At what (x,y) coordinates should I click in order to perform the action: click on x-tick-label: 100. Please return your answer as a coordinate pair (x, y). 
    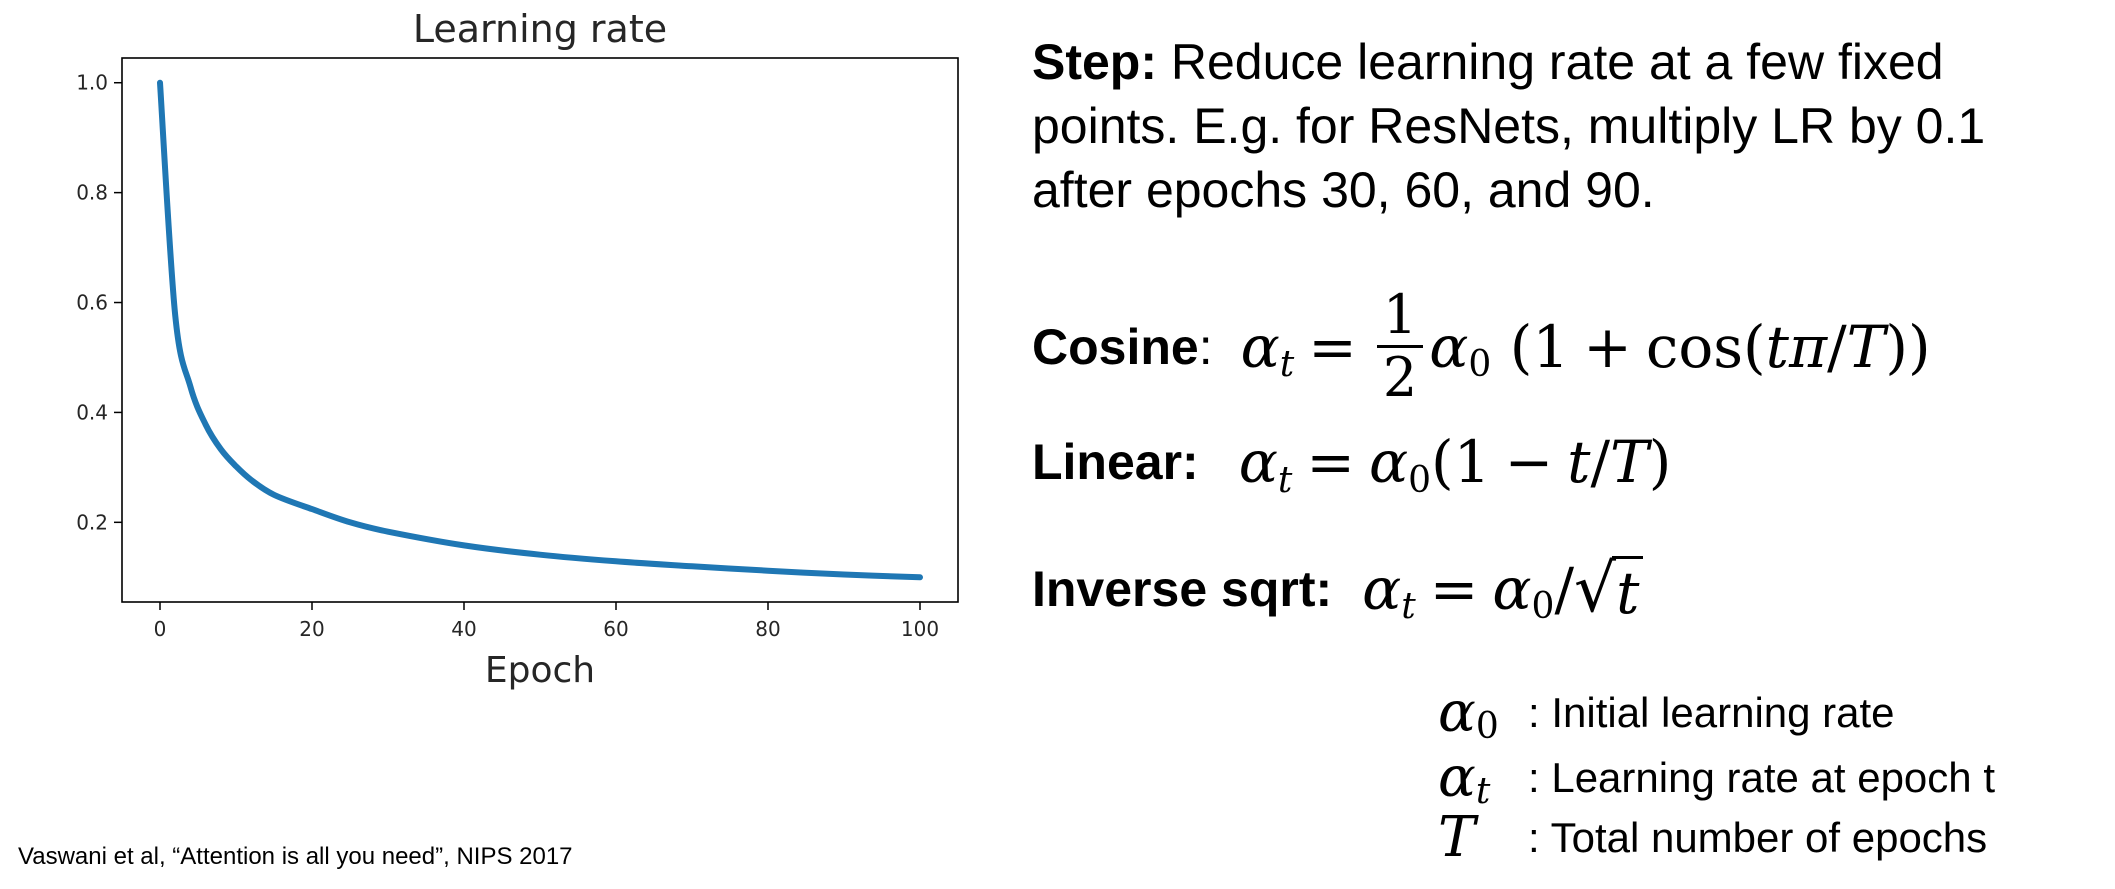
    Looking at the image, I should click on (920, 629).